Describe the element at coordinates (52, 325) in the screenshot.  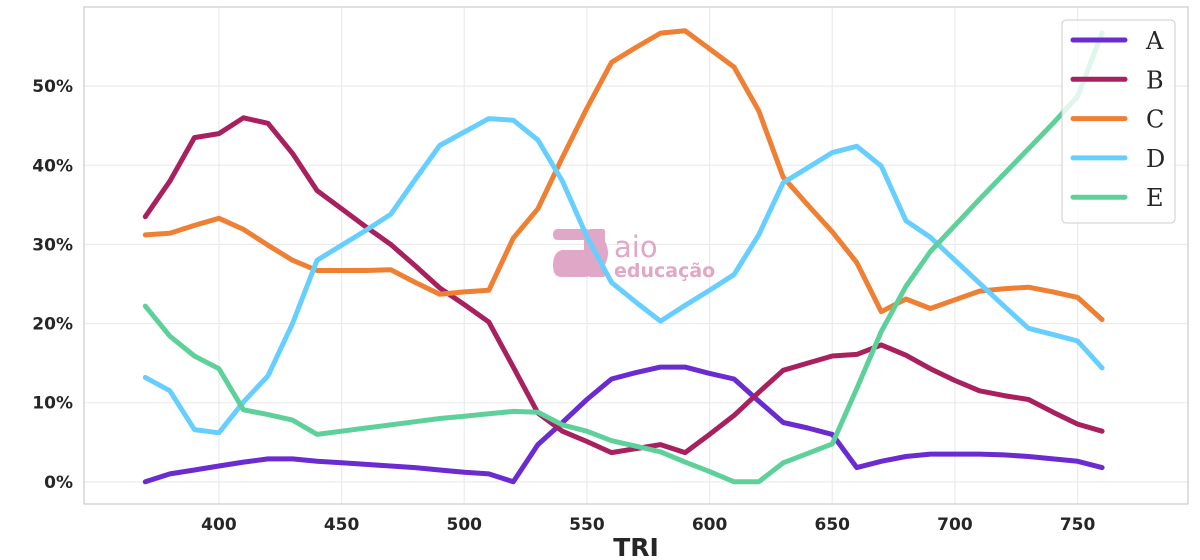
I see `y-tick-label: 20%` at that location.